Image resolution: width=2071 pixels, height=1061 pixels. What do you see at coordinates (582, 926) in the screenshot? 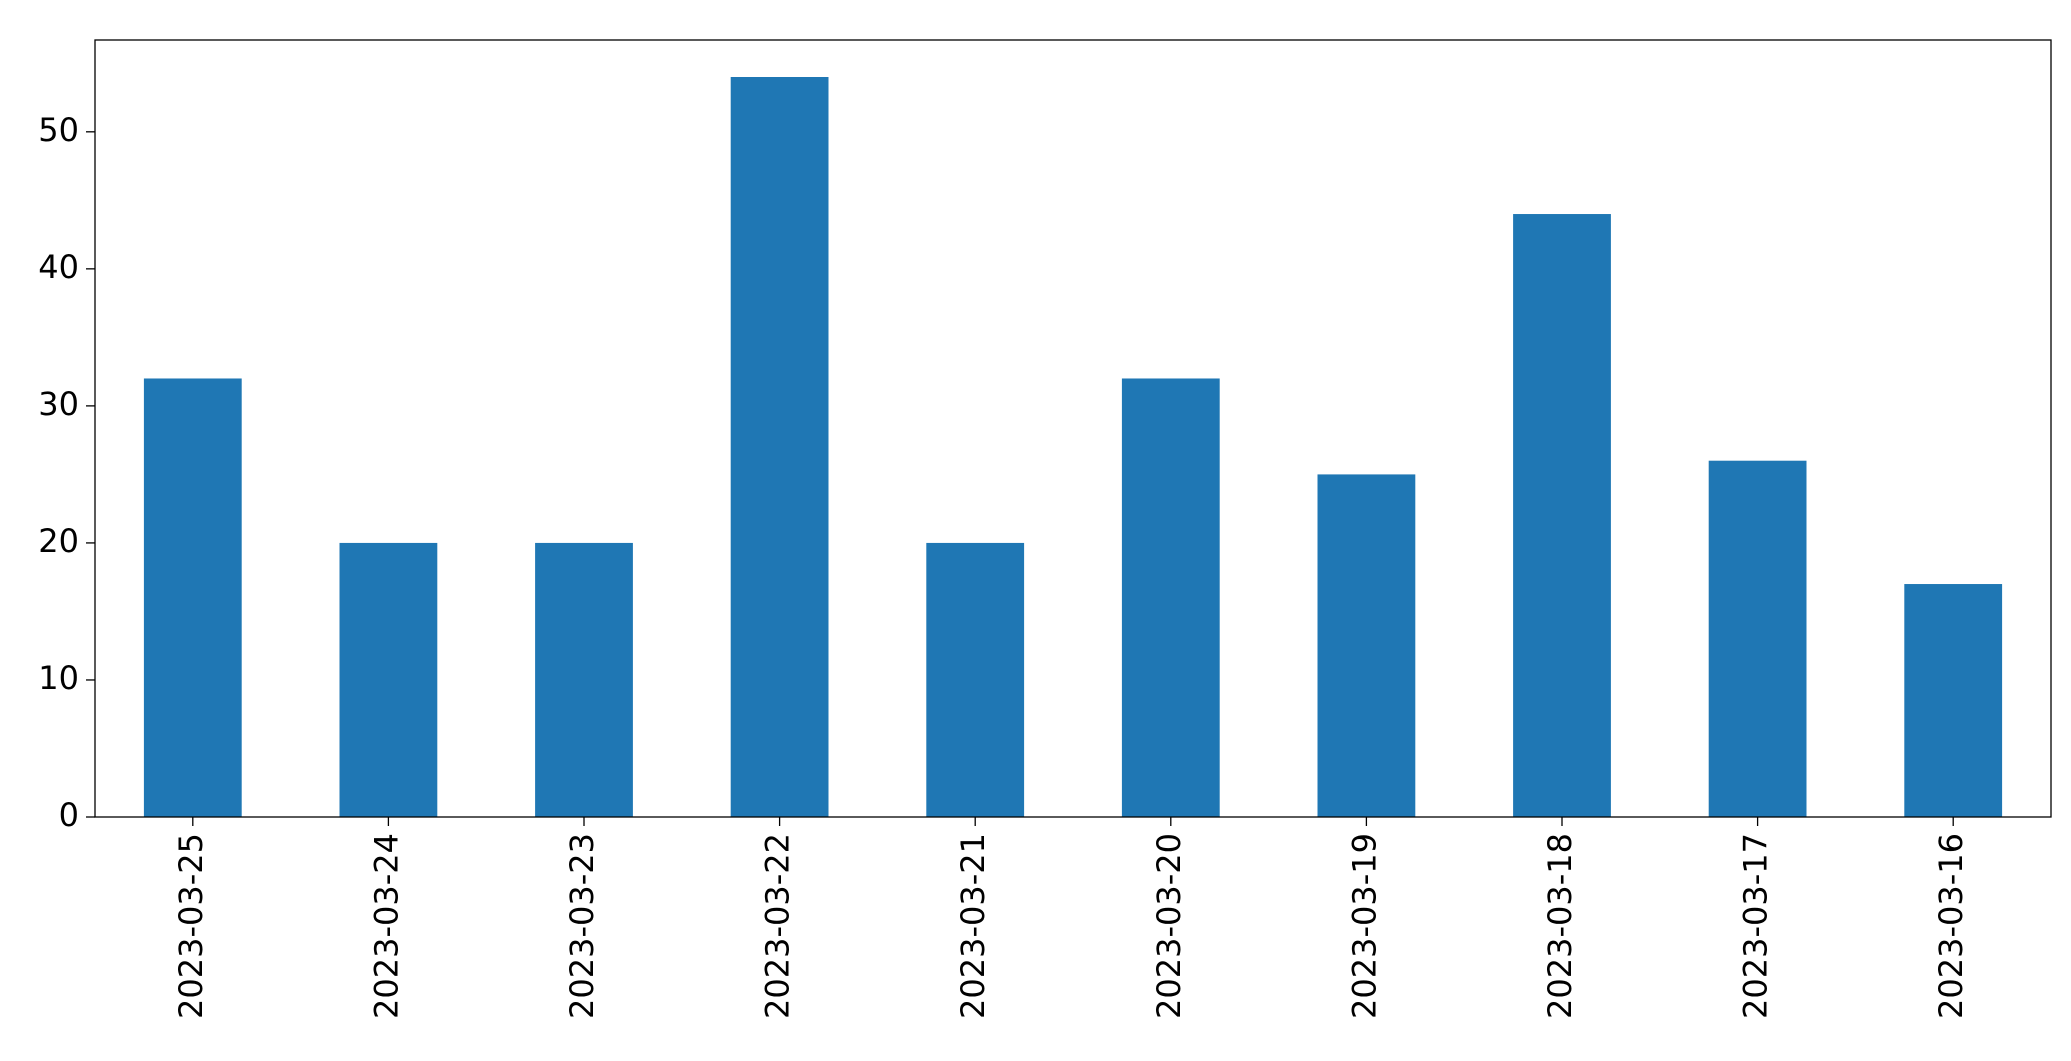
I see `x-tick-label: 2023-03-23` at bounding box center [582, 926].